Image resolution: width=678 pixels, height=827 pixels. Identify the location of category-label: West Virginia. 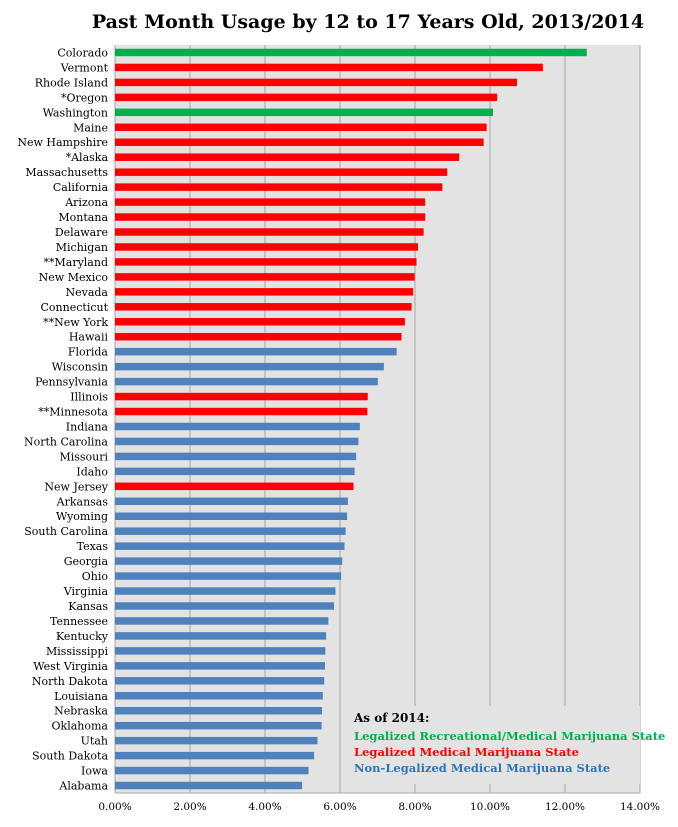
(70, 666).